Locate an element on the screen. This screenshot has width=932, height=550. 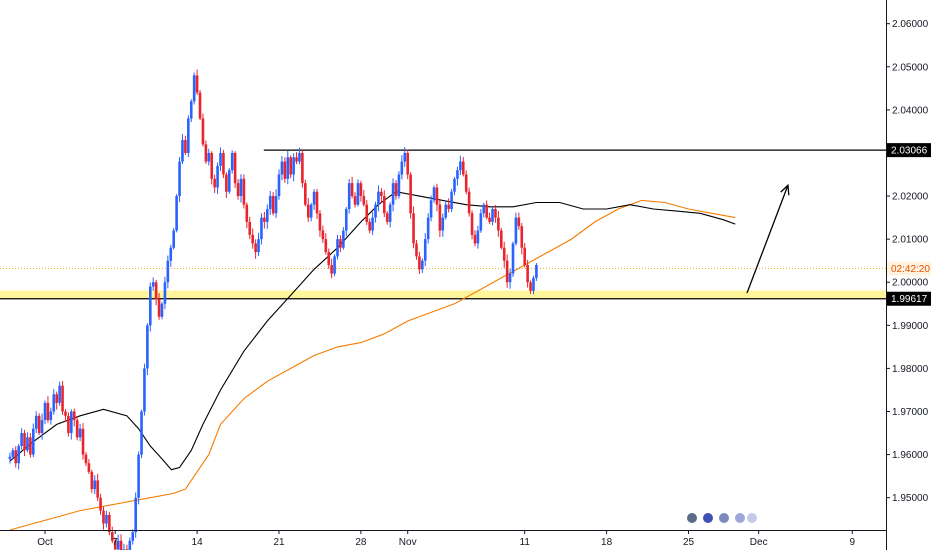
price-tick-label: 2.02000 is located at coordinates (910, 197).